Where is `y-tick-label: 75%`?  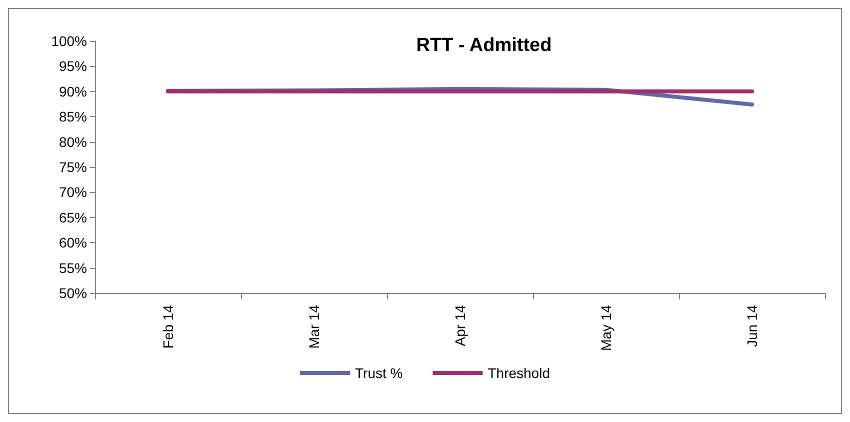 y-tick-label: 75% is located at coordinates (72, 167).